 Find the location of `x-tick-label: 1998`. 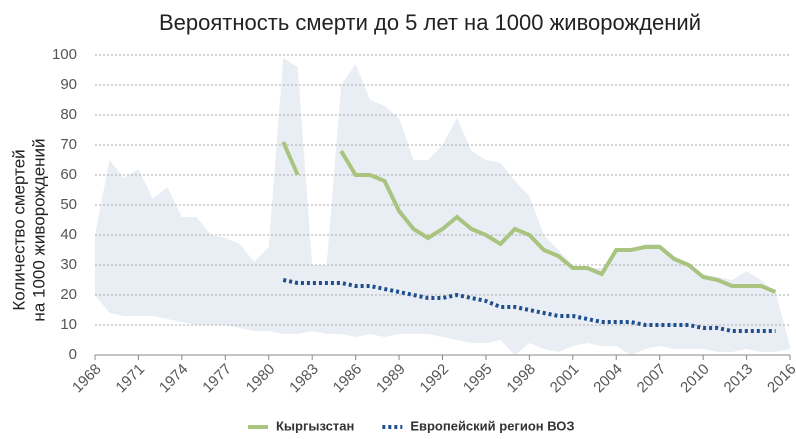

x-tick-label: 1998 is located at coordinates (521, 379).